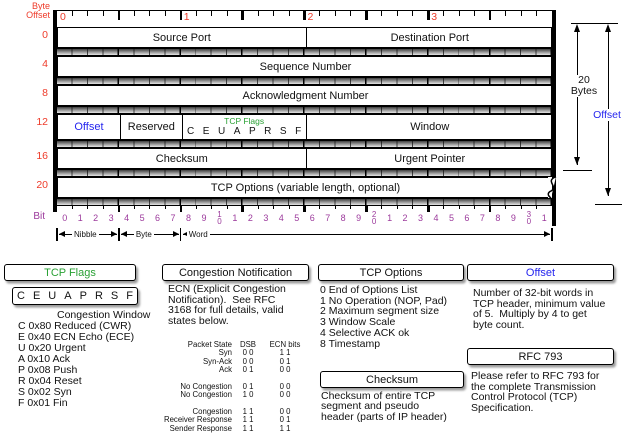 The image size is (624, 440). I want to click on header-row: TCP Options (variable length, optional), so click(302, 187).